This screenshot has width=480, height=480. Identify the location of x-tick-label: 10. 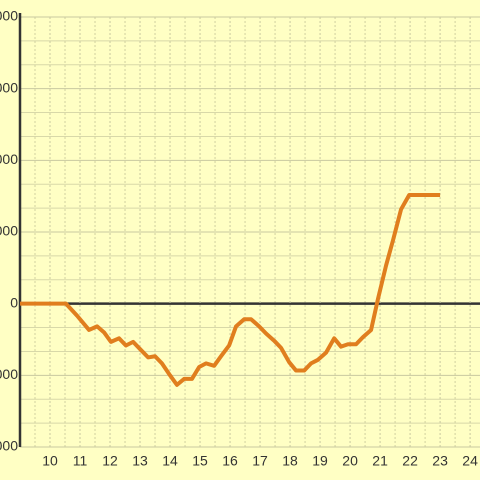
(50, 461).